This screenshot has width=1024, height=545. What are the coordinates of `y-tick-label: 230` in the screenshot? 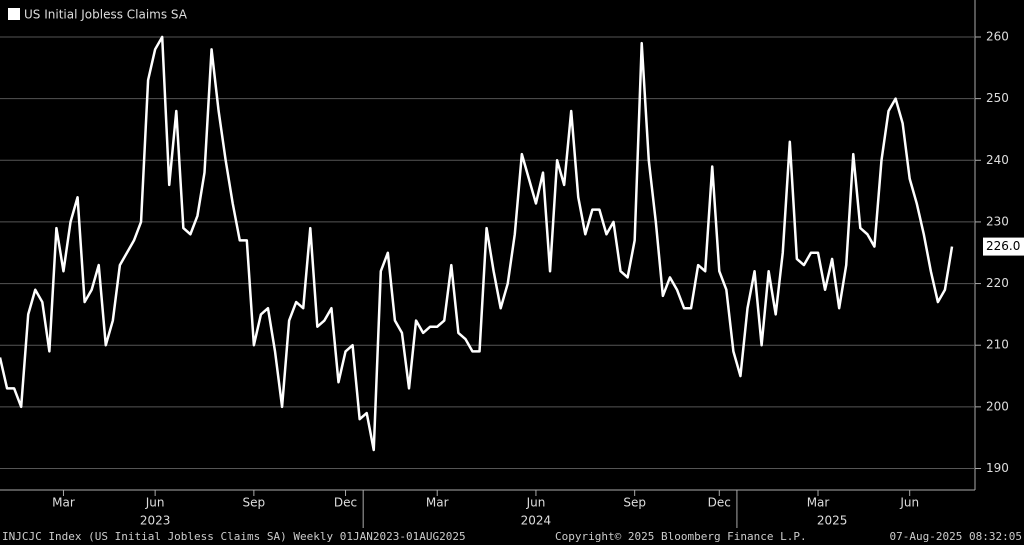 It's located at (997, 221).